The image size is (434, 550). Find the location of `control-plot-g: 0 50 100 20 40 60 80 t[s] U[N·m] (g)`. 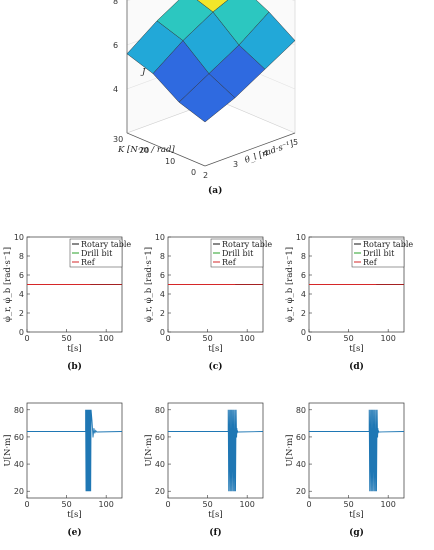

control-plot-g: 0 50 100 20 40 60 80 t[s] U[N·m] (g) is located at coordinates (345, 470).